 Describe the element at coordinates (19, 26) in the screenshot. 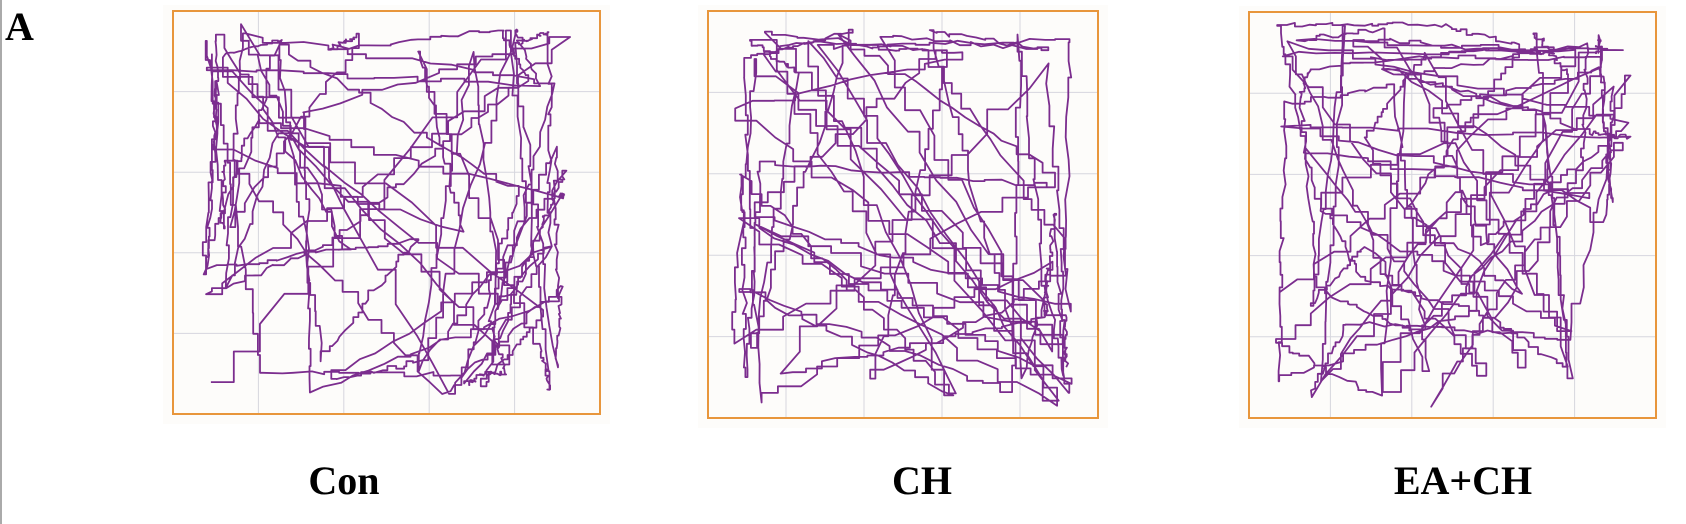

I see `panel-label: A` at that location.